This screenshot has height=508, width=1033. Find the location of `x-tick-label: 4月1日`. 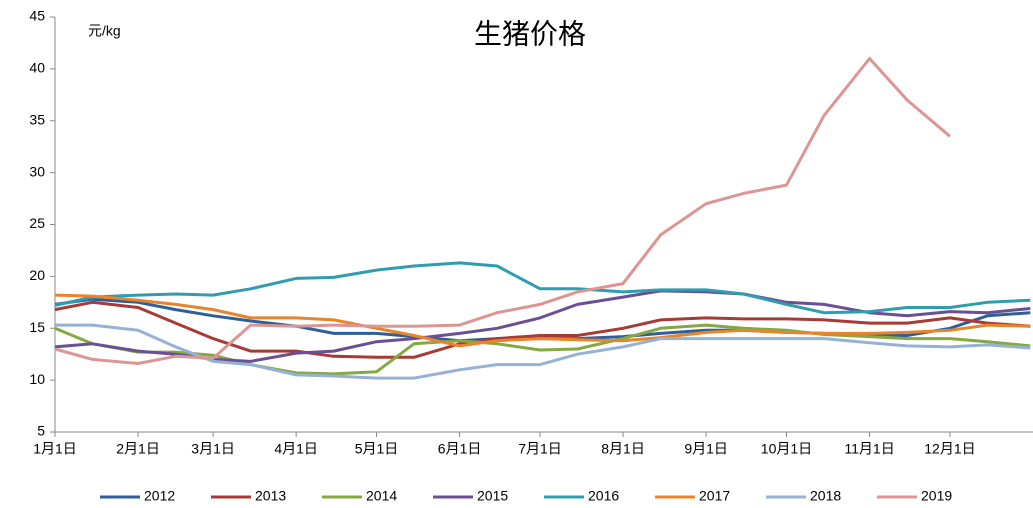

x-tick-label: 4月1日 is located at coordinates (296, 449).